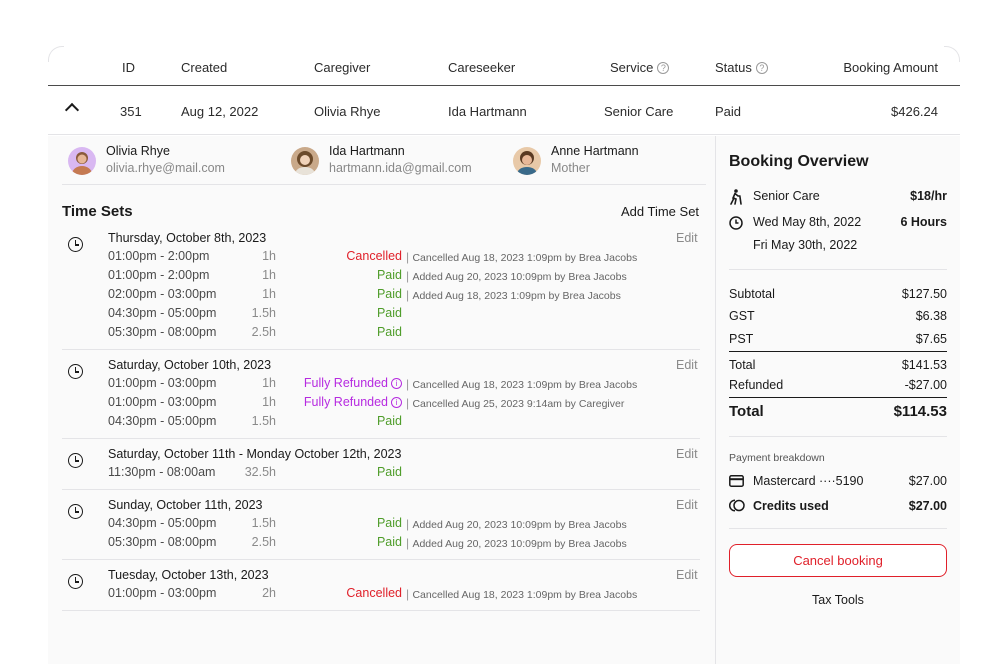  What do you see at coordinates (188, 575) in the screenshot?
I see `time-set-date: Tuesday, October 13th, 2023` at bounding box center [188, 575].